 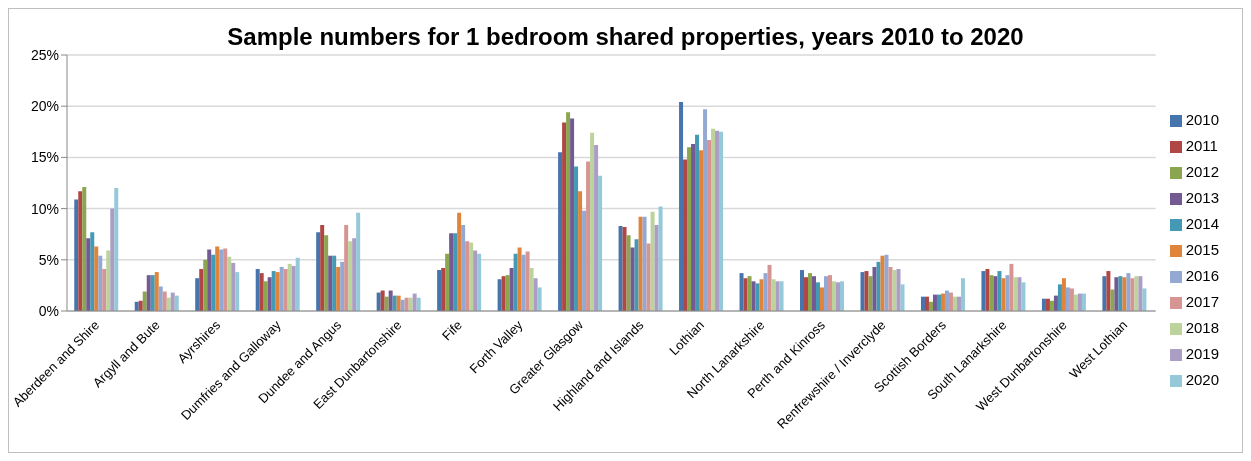 I want to click on y-tick-label: 20%, so click(x=44, y=106).